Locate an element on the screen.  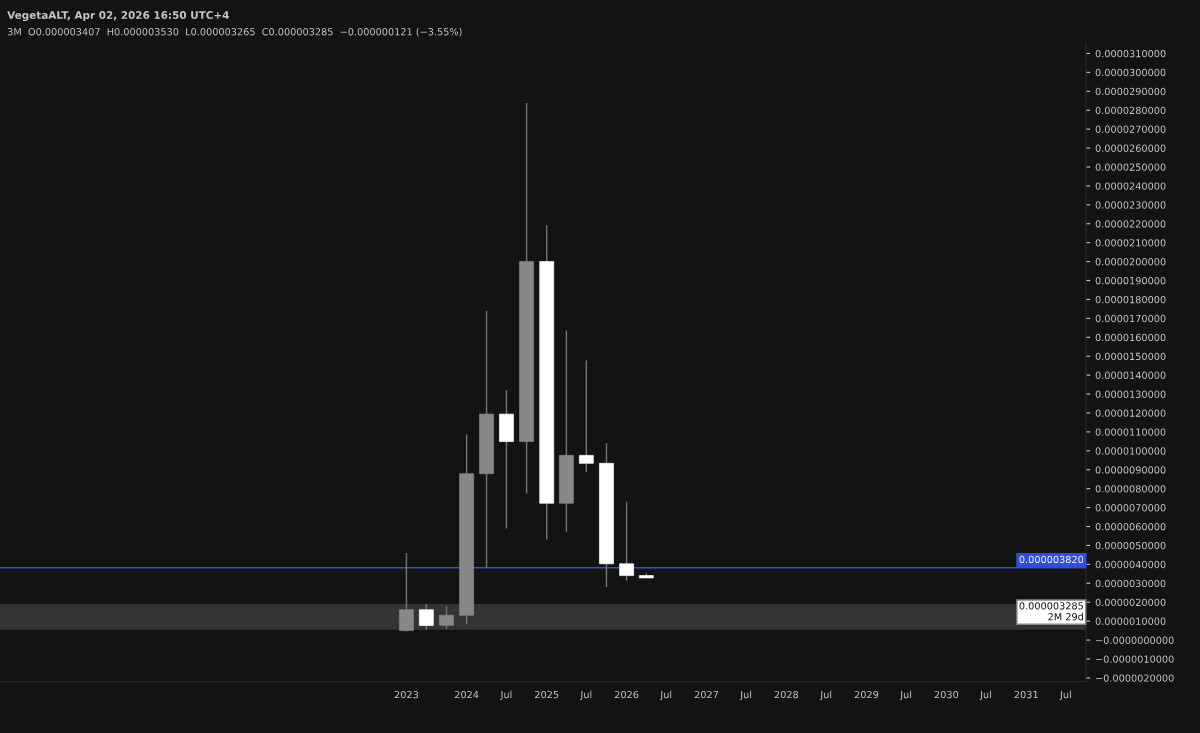
y-tick-label: 0.0000160000 is located at coordinates (1130, 337).